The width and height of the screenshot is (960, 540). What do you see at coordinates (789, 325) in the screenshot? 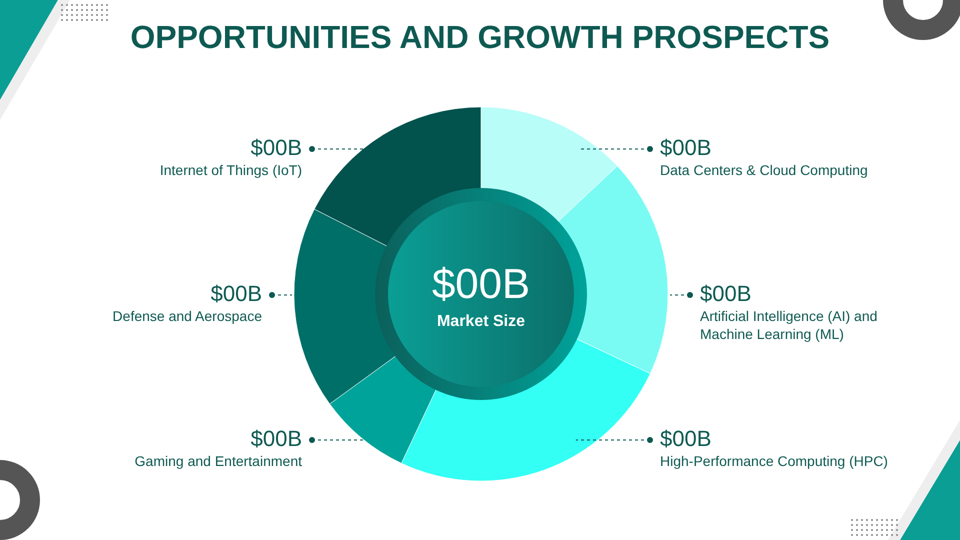
I see `slice-label: Artificial Intelligence (AI) and Machine Learning (ML)` at bounding box center [789, 325].